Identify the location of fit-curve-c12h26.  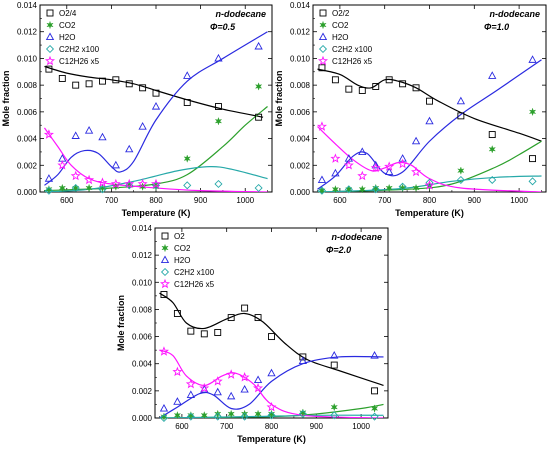
(429, 159).